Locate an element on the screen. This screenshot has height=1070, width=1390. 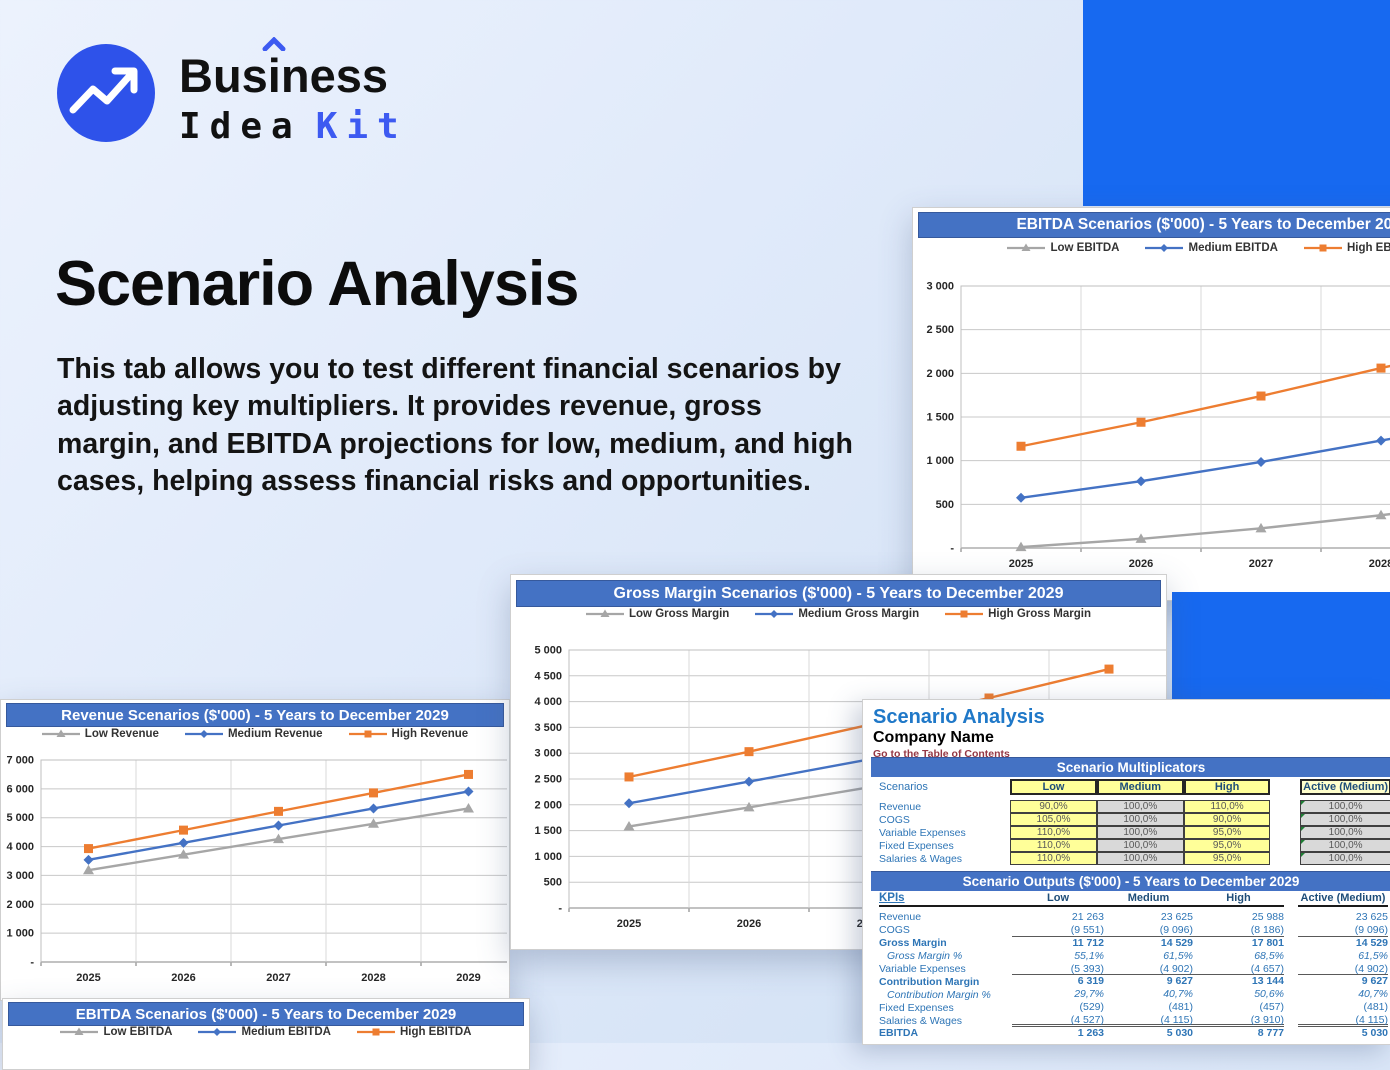
triangle-legend-marker-icon is located at coordinates (1026, 247).